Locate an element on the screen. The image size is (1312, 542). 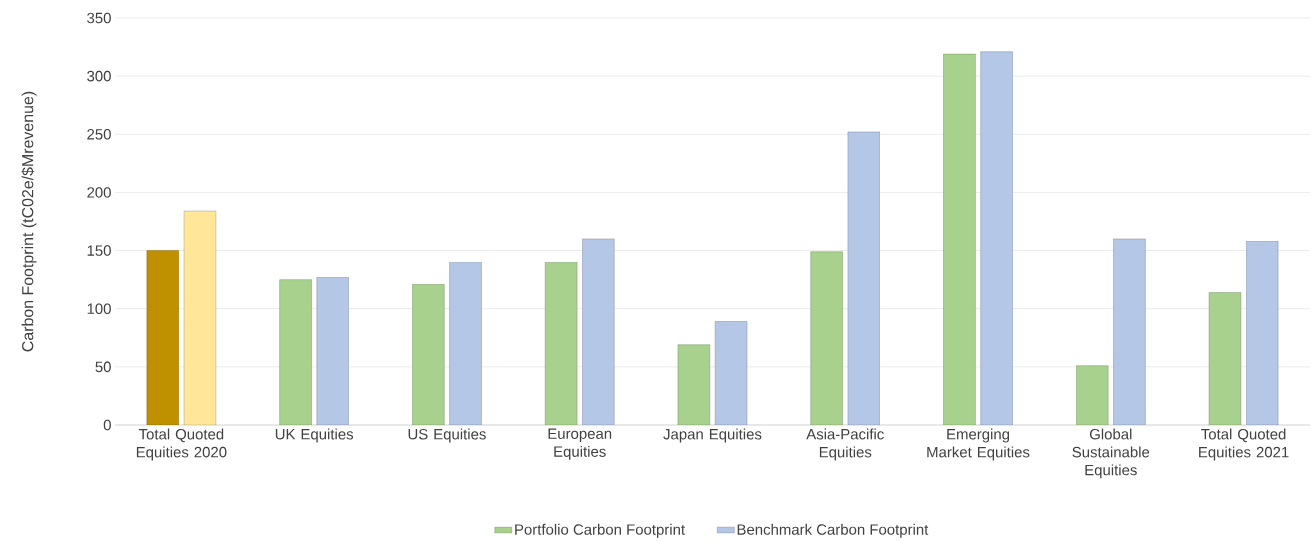
y-tick-label: 100 is located at coordinates (99, 308).